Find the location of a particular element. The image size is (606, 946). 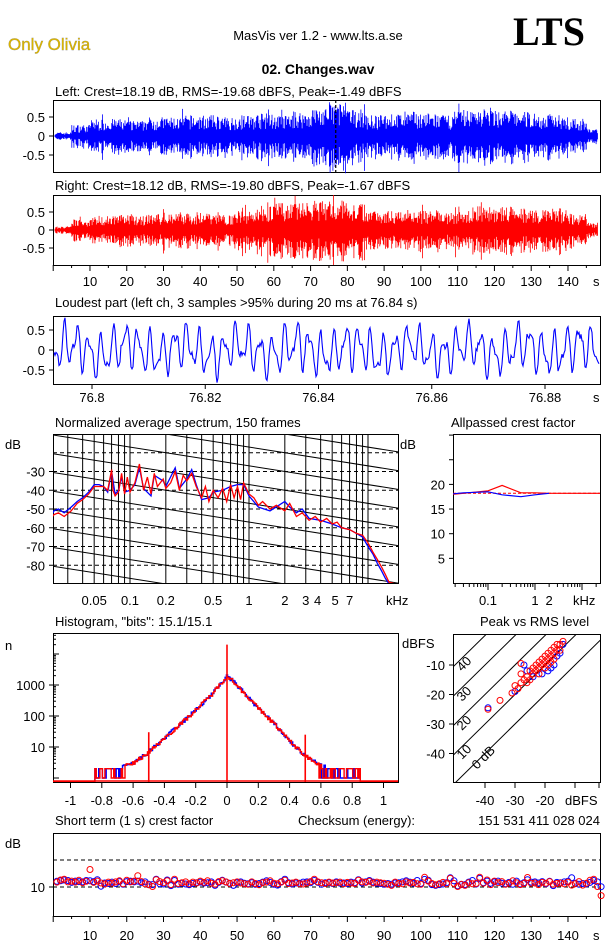

crest-line-label: 30 is located at coordinates (464, 693).